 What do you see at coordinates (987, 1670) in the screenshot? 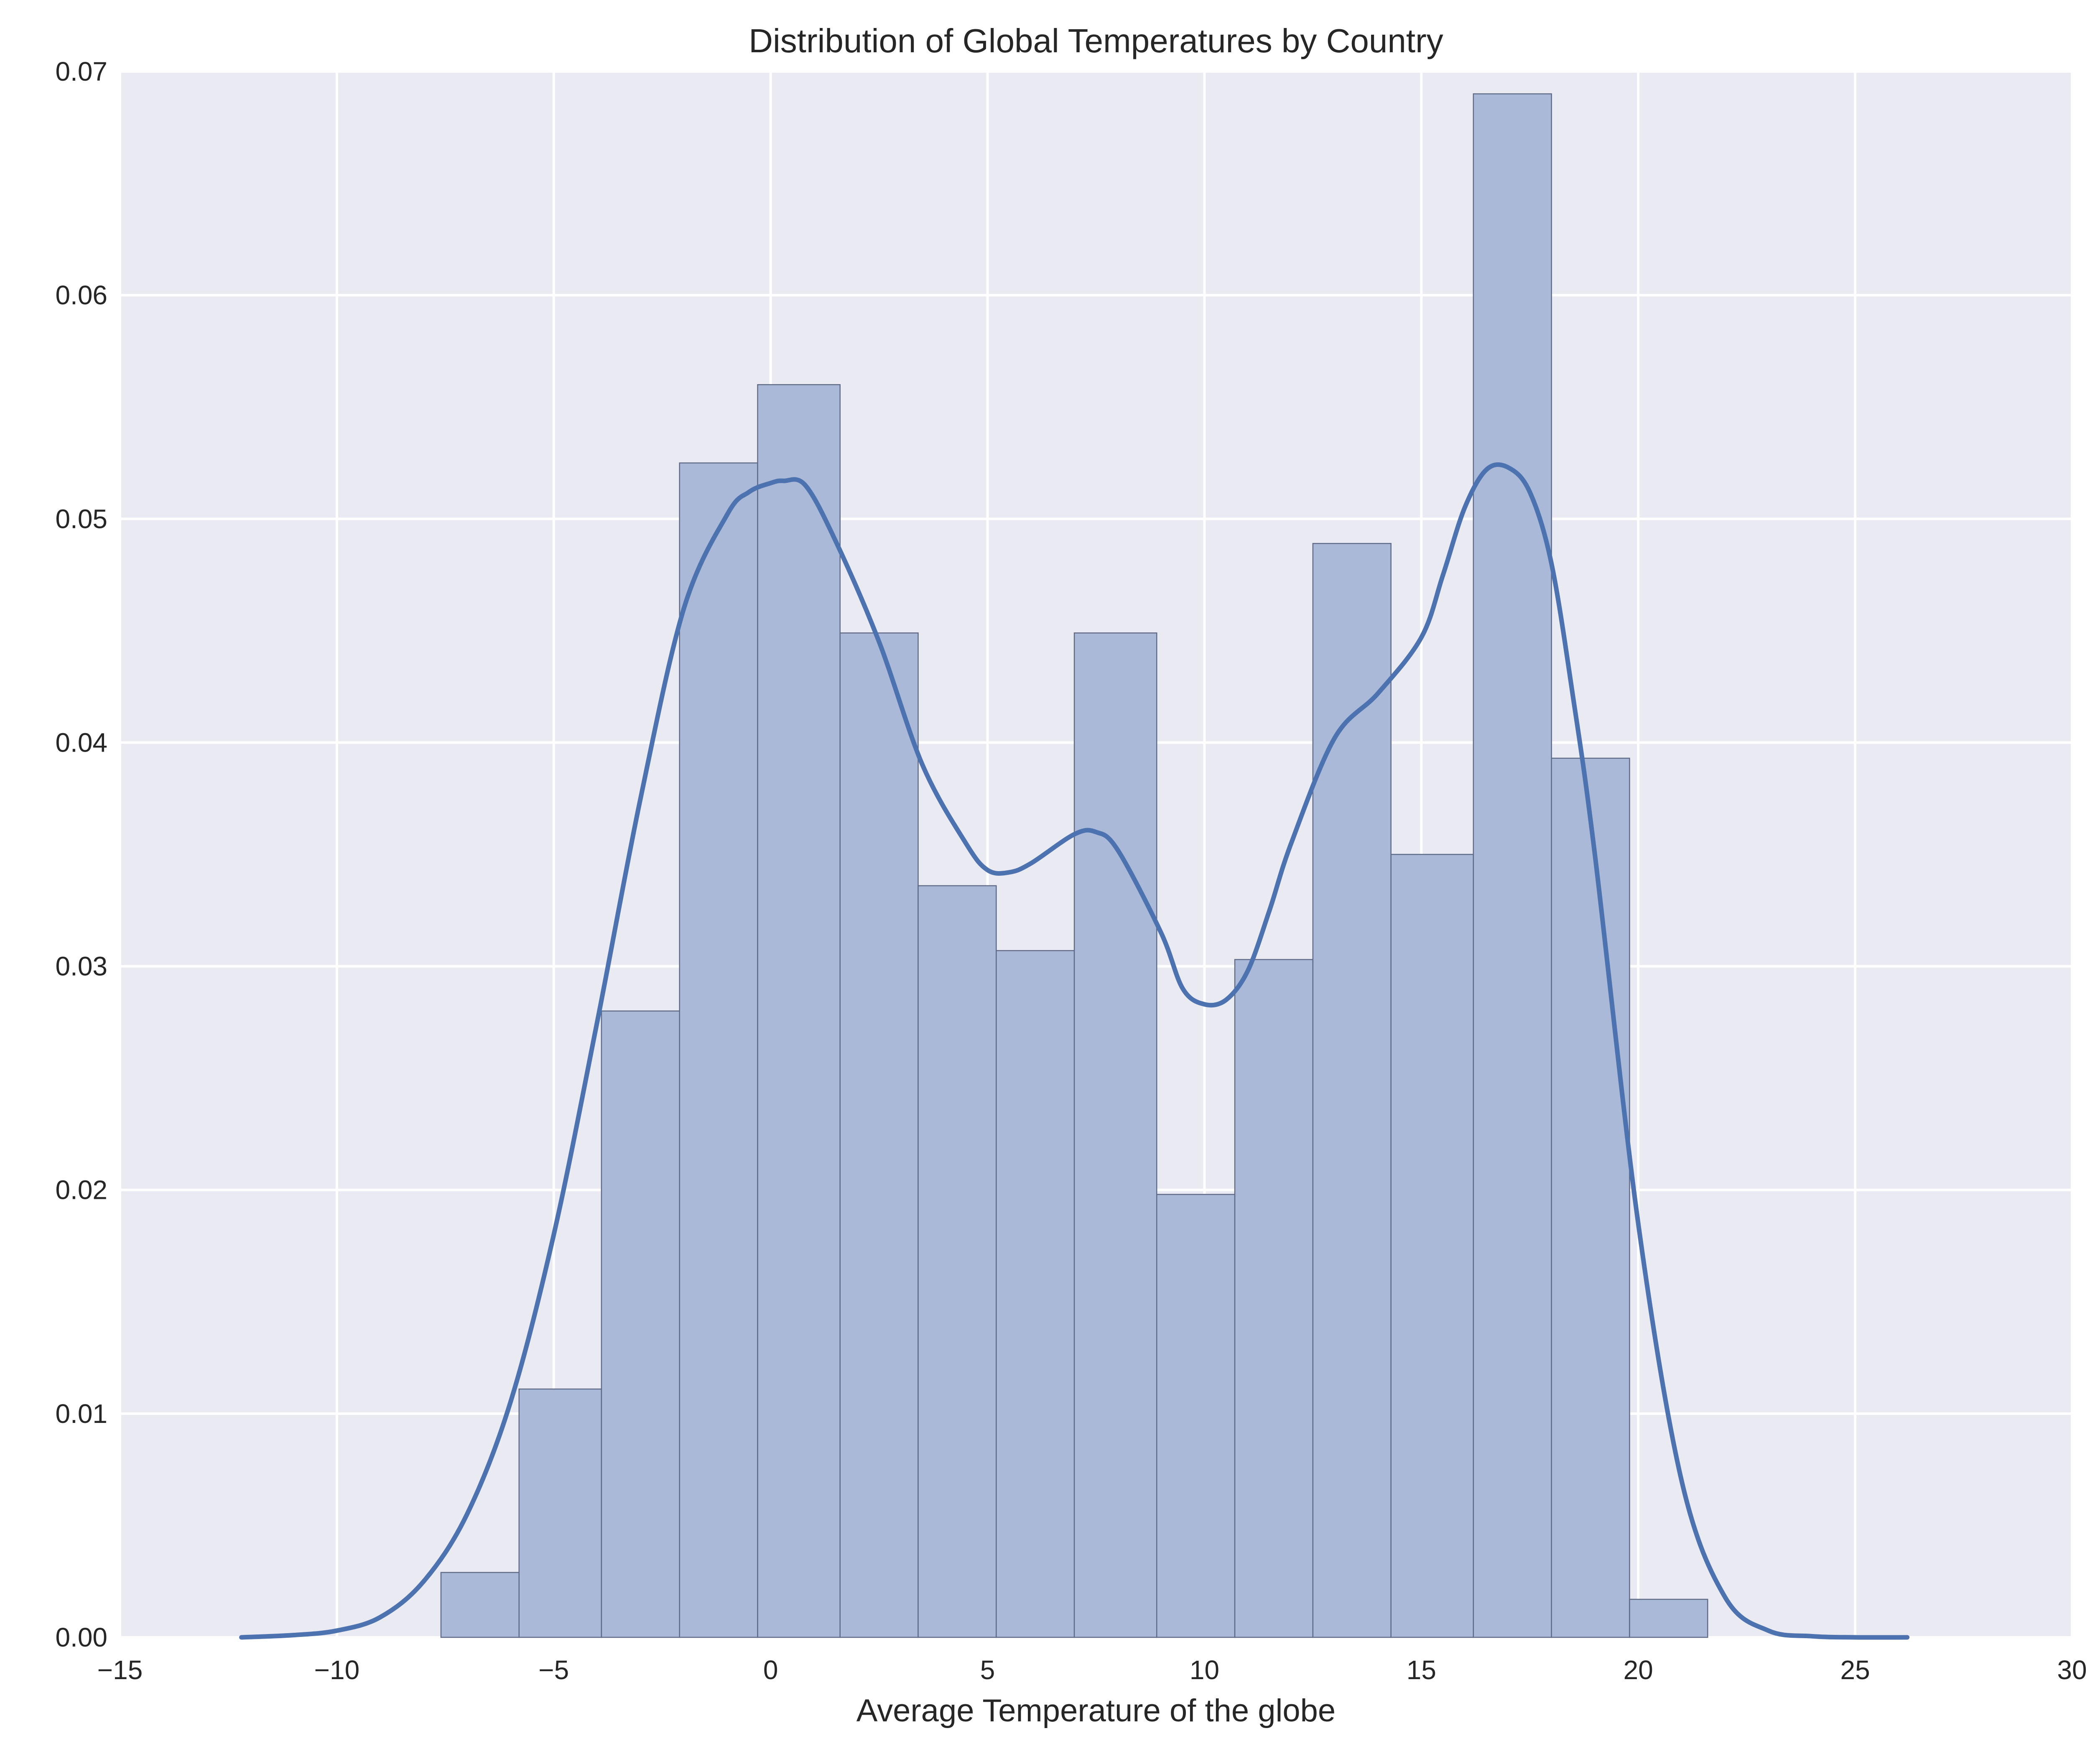
I see `x-tick-label: 5` at bounding box center [987, 1670].